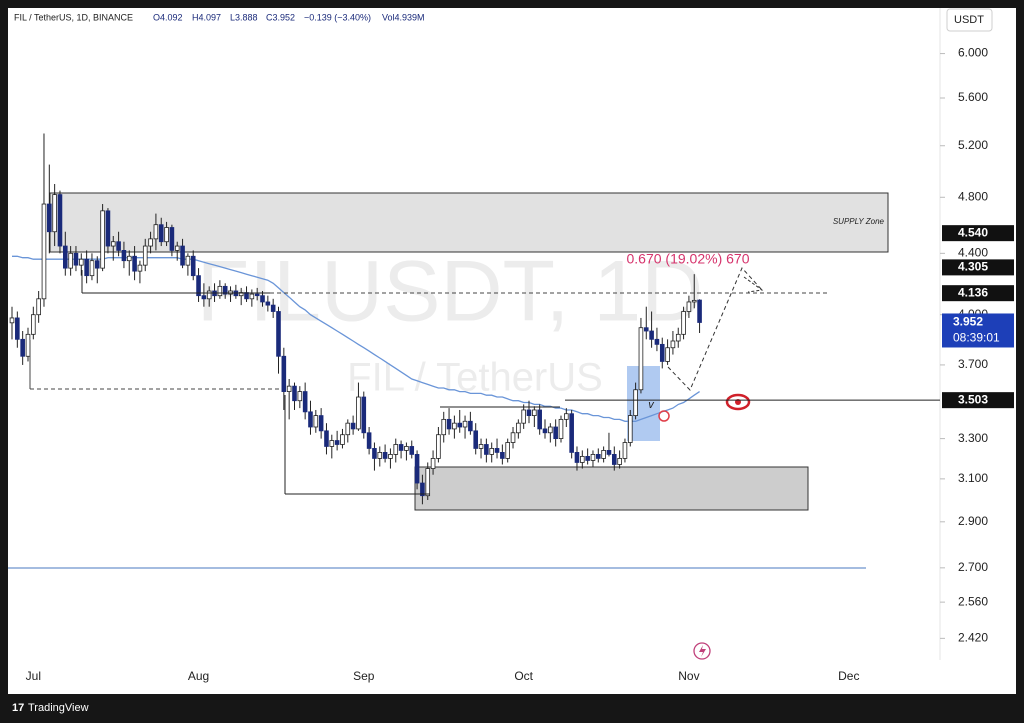 This screenshot has height=723, width=1024. What do you see at coordinates (753, 284) in the screenshot?
I see `projection-arrow` at bounding box center [753, 284].